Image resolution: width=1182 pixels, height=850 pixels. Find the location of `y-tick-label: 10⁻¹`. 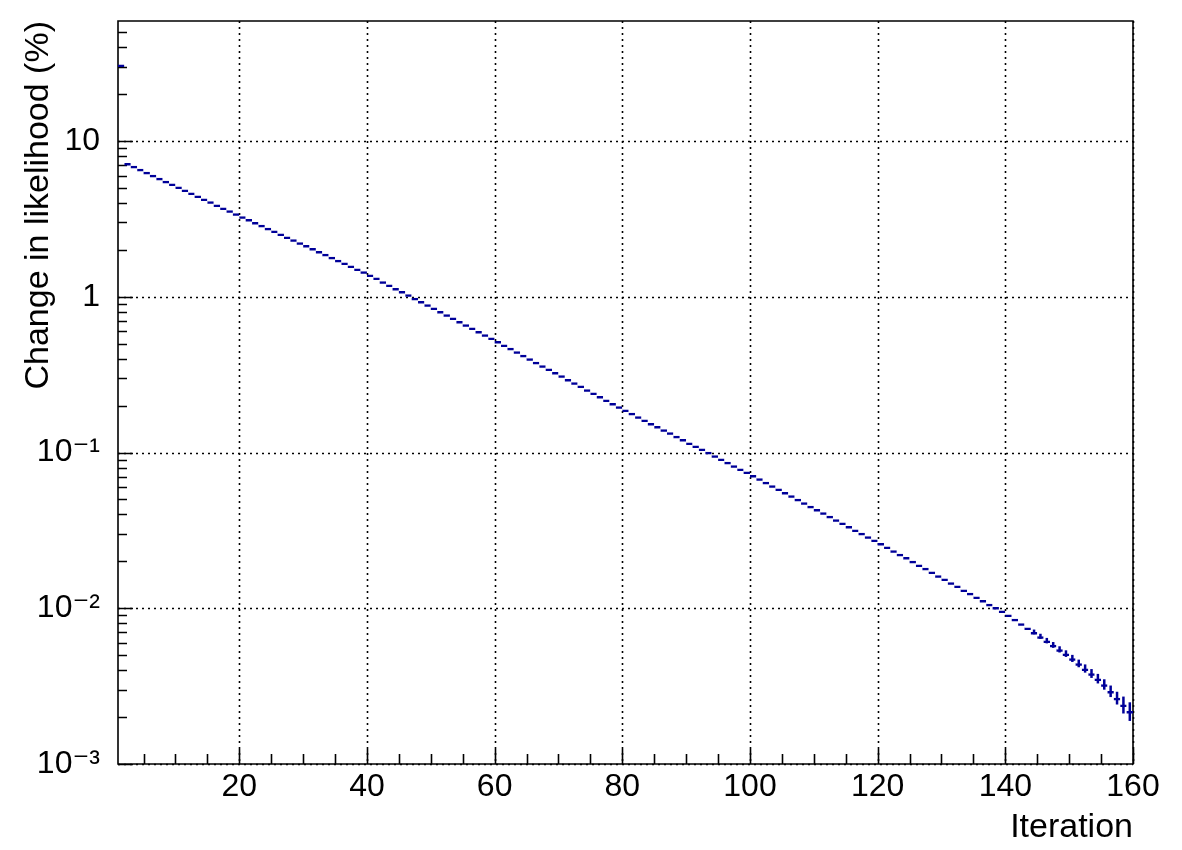

y-tick-label: 10⁻¹ is located at coordinates (68, 450).